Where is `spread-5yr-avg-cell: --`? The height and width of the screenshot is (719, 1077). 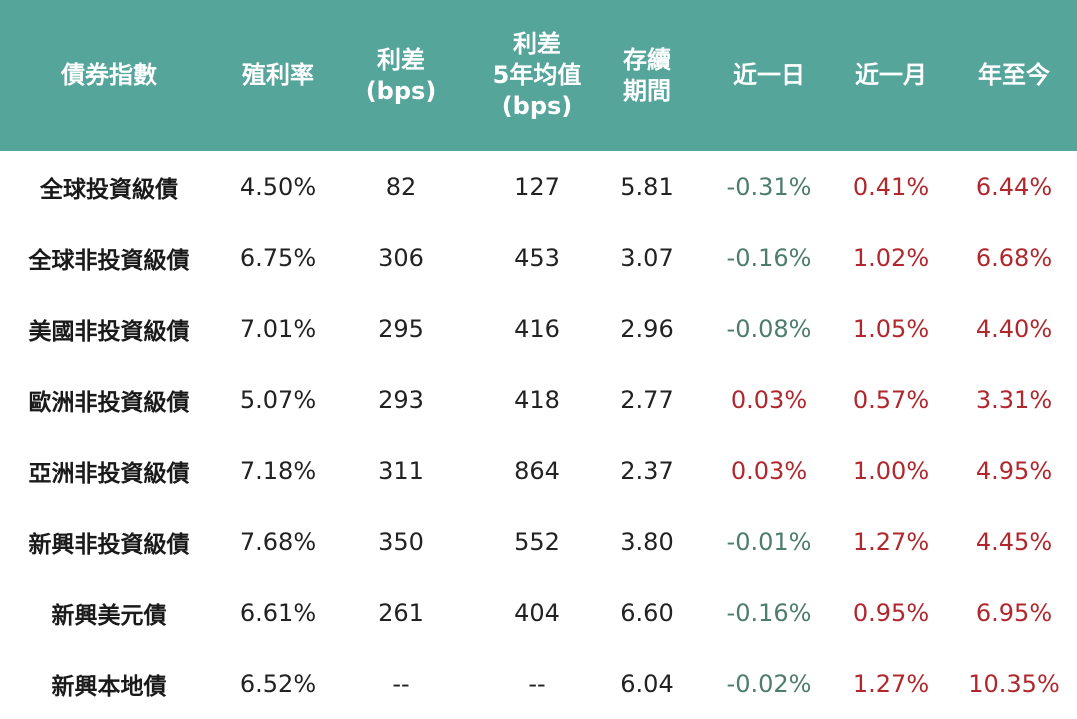 spread-5yr-avg-cell: -- is located at coordinates (537, 683).